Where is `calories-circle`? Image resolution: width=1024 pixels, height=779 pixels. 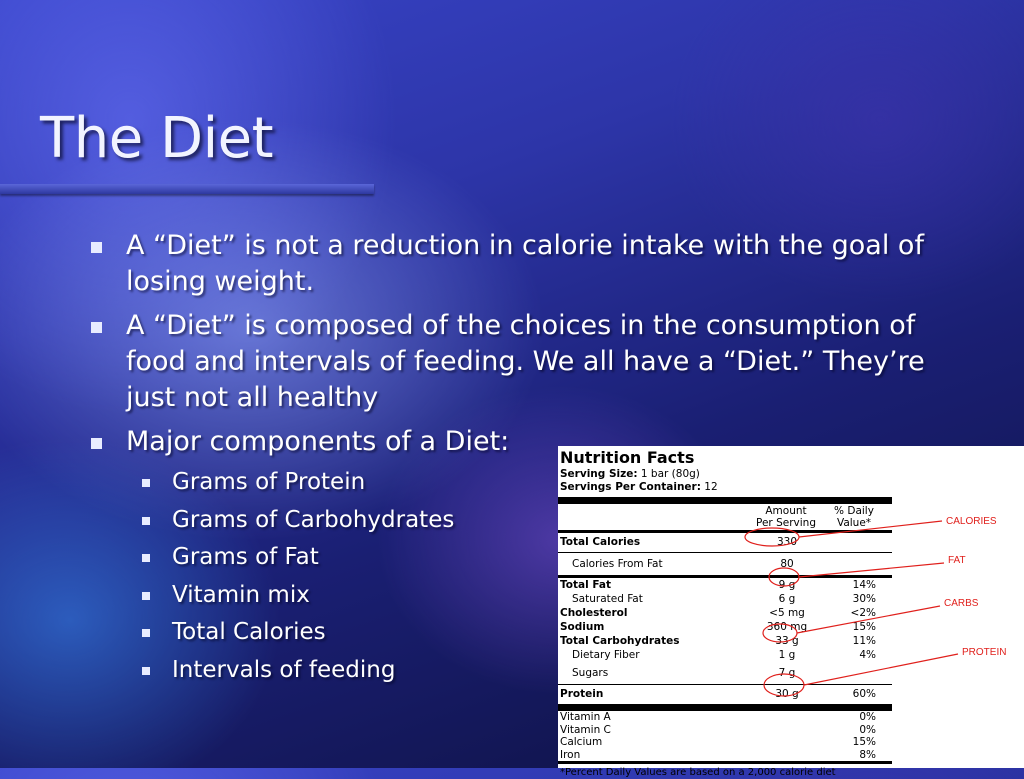 calories-circle is located at coordinates (772, 537).